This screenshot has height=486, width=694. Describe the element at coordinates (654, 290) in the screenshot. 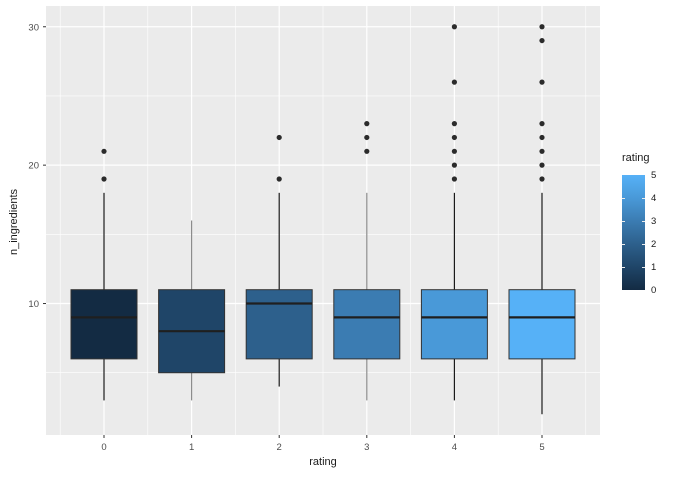

I see `legend-tick-label: 0` at that location.